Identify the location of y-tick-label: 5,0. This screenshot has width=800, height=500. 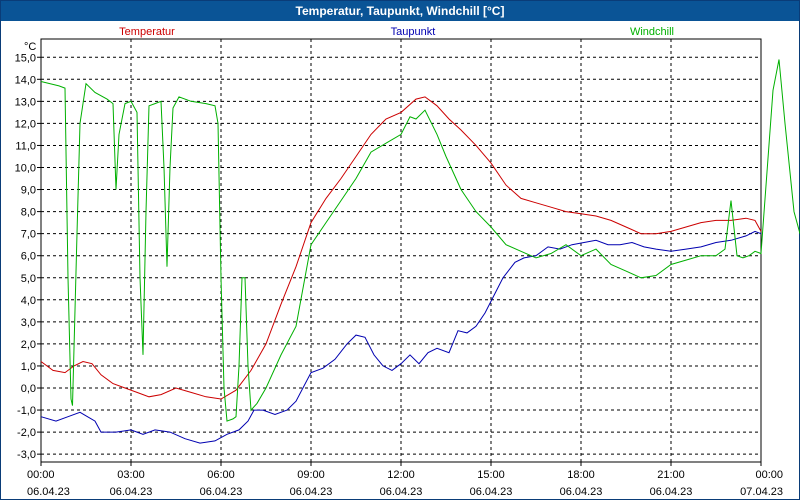
(28, 279).